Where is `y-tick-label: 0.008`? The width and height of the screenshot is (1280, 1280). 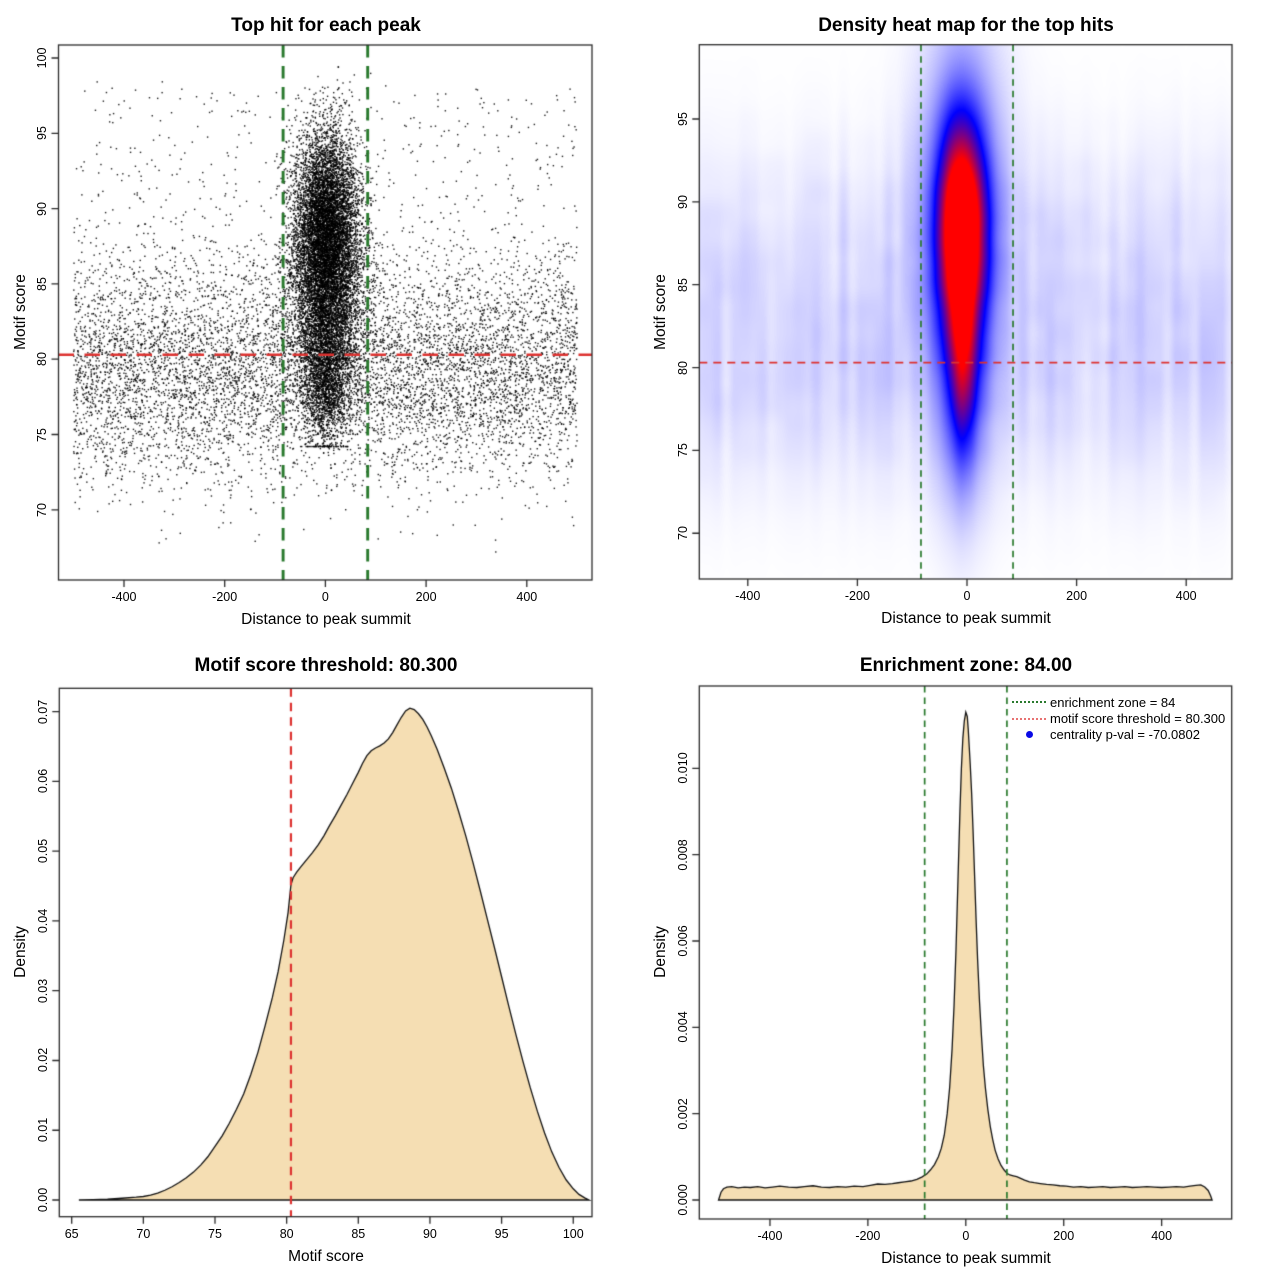 y-tick-label: 0.008 is located at coordinates (682, 854).